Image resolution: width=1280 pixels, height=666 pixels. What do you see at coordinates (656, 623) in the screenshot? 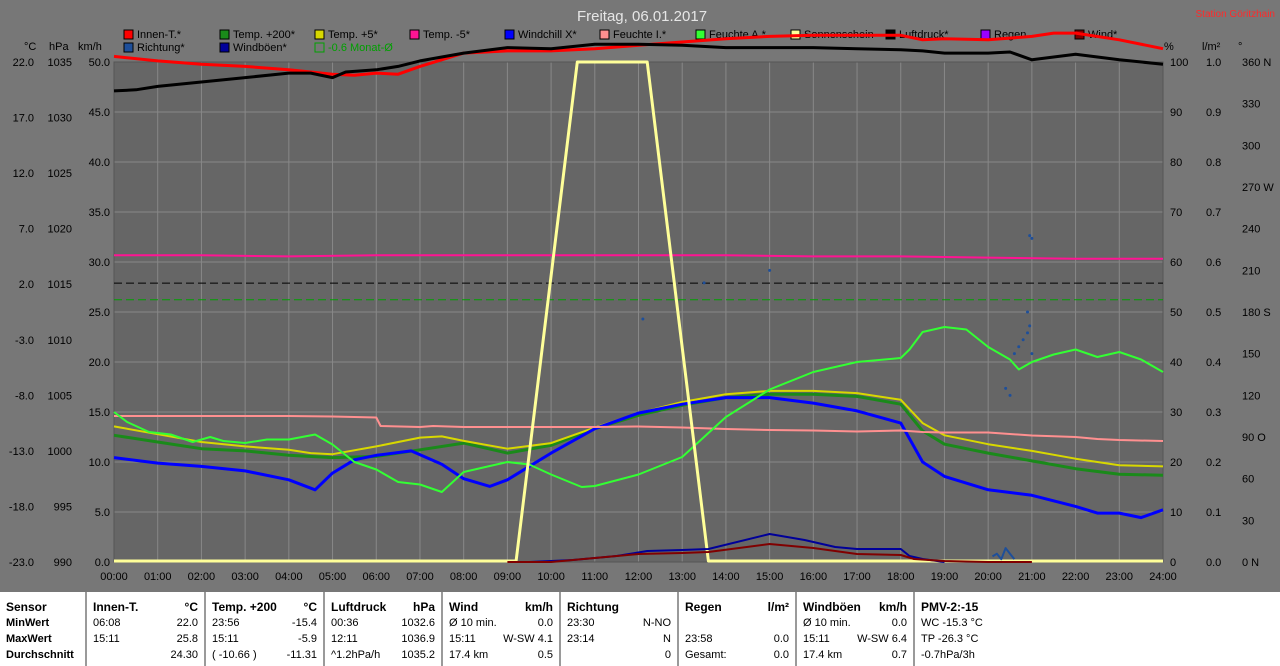
I see `richtung-row1-value: N-NO` at bounding box center [656, 623].